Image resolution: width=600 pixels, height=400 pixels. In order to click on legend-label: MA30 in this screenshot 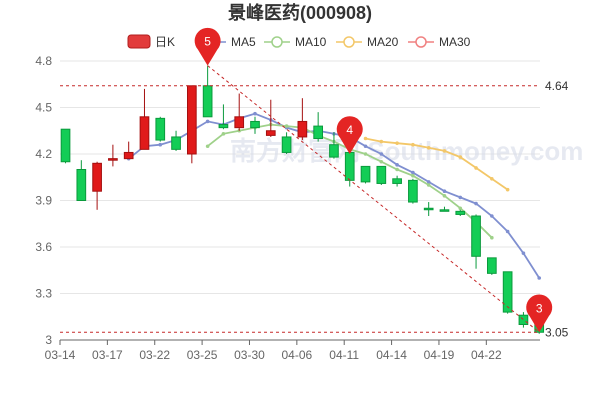, I will do `click(455, 42)`.